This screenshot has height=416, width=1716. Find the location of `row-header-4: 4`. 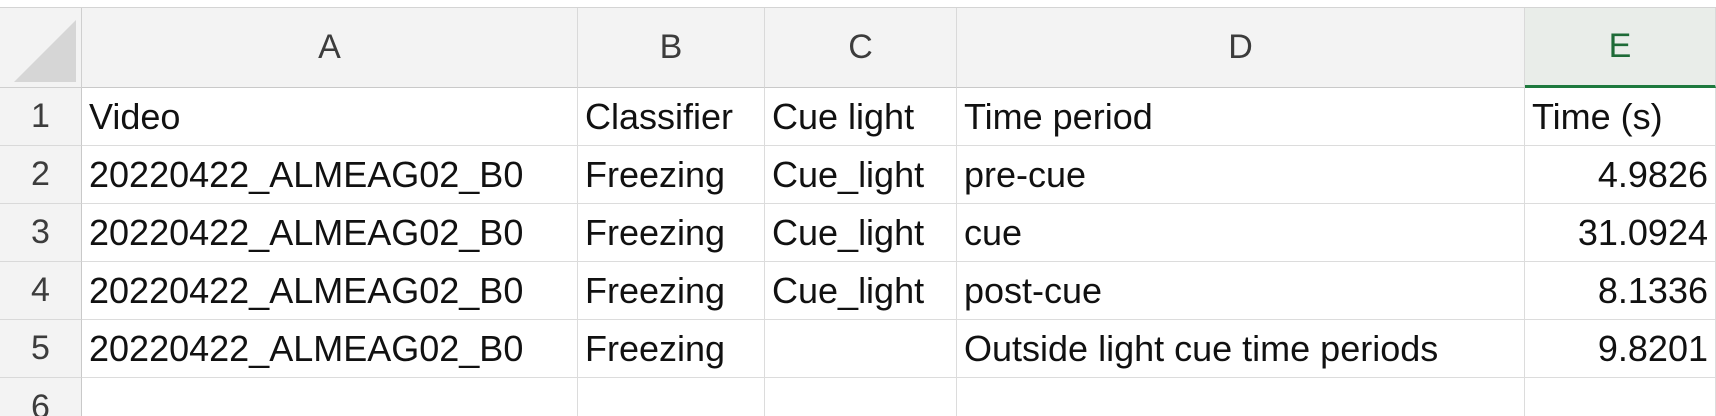

row-header-4: 4 is located at coordinates (41, 291).